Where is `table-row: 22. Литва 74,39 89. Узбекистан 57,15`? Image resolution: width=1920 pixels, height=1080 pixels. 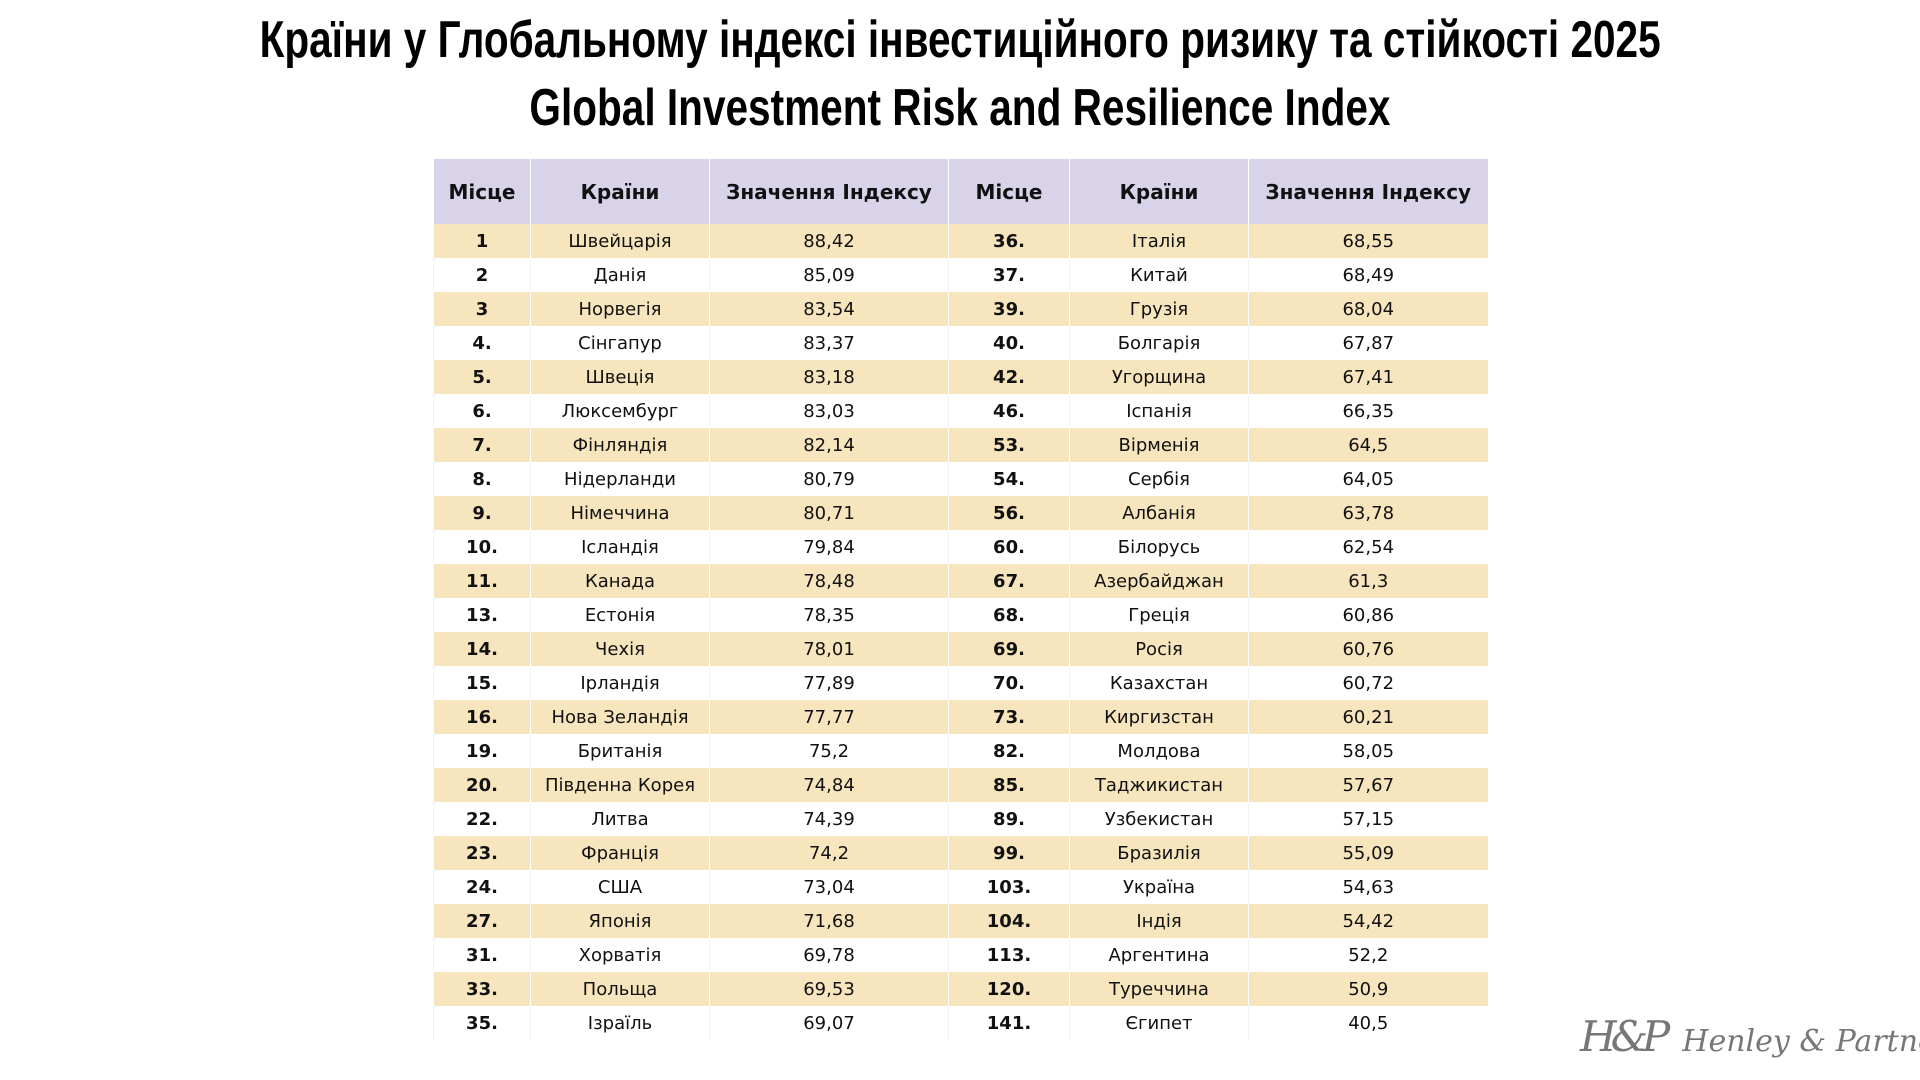
table-row: 22. Литва 74,39 89. Узбекистан 57,15 is located at coordinates (960, 819).